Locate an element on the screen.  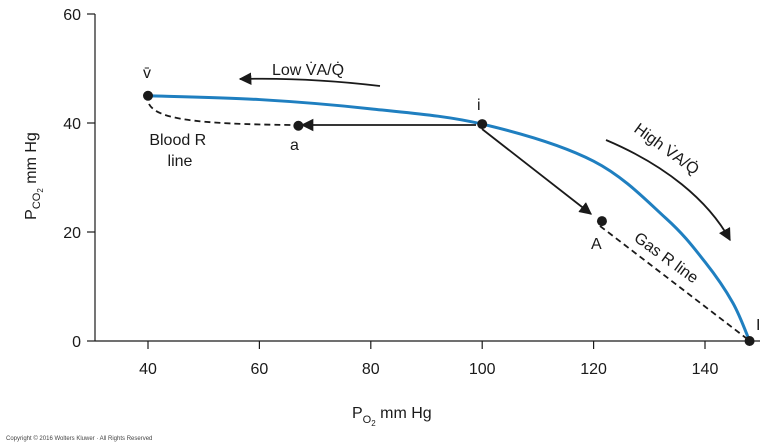
x-axis-label-sub: O is located at coordinates (367, 420).